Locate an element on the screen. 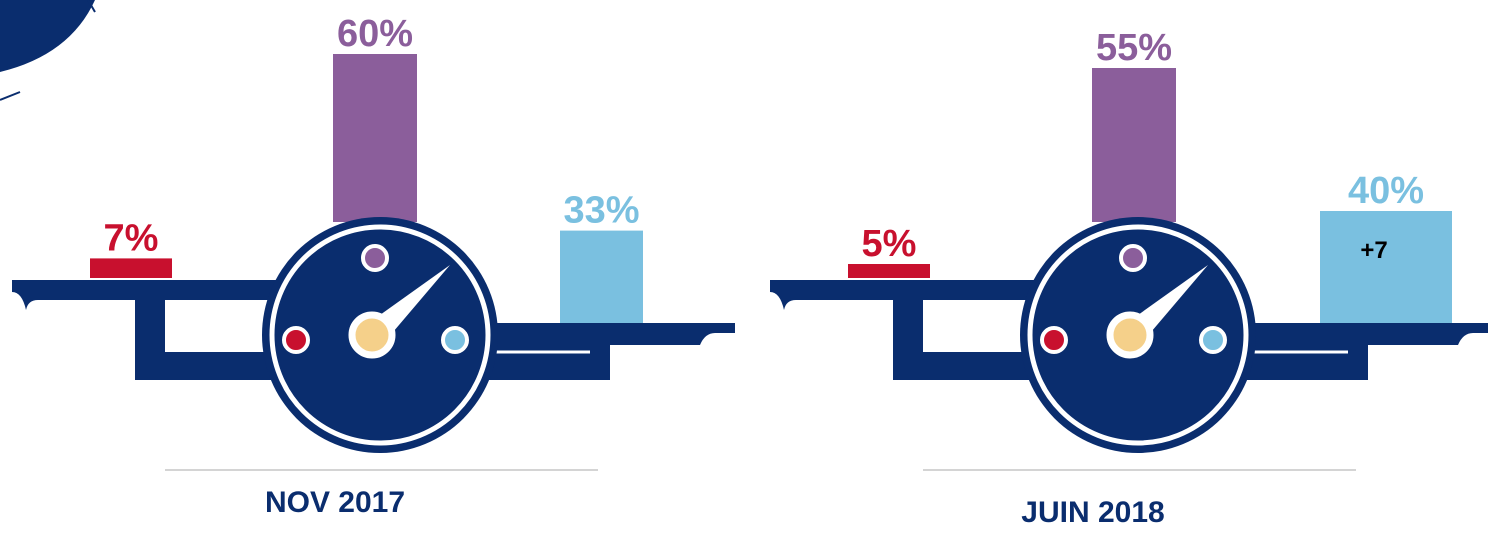 This screenshot has height=533, width=1488. chart-title: JUIN 2018 is located at coordinates (1092, 512).